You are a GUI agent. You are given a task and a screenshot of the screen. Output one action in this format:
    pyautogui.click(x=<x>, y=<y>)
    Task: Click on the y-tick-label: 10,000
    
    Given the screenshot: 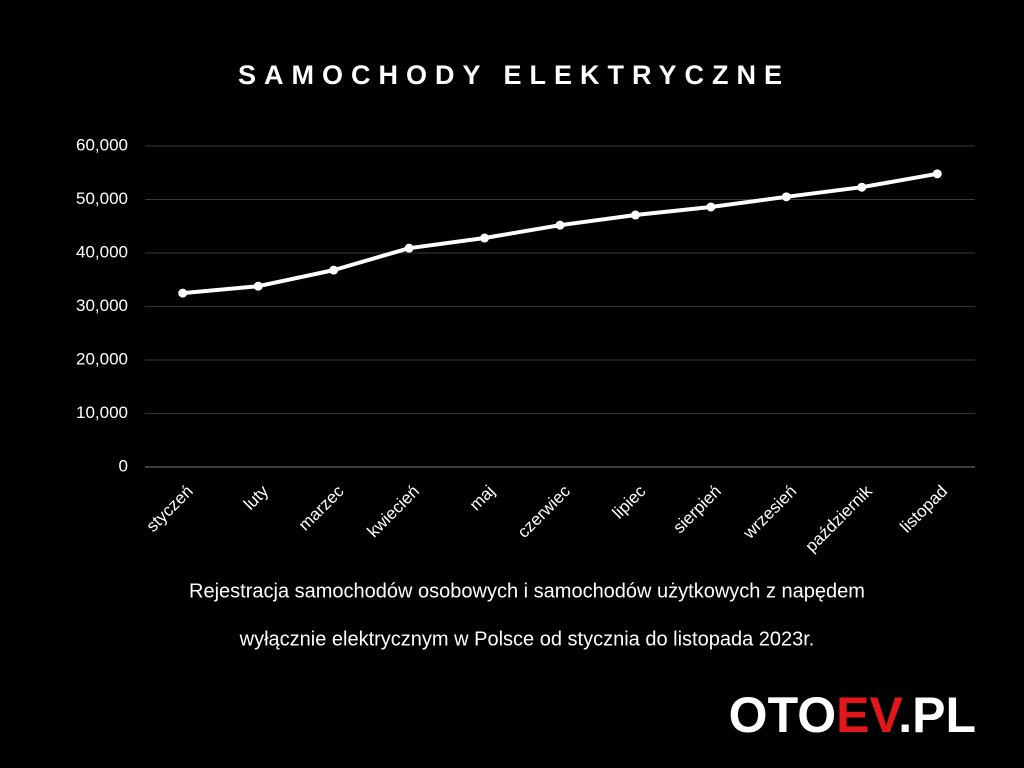 What is the action you would take?
    pyautogui.click(x=102, y=412)
    